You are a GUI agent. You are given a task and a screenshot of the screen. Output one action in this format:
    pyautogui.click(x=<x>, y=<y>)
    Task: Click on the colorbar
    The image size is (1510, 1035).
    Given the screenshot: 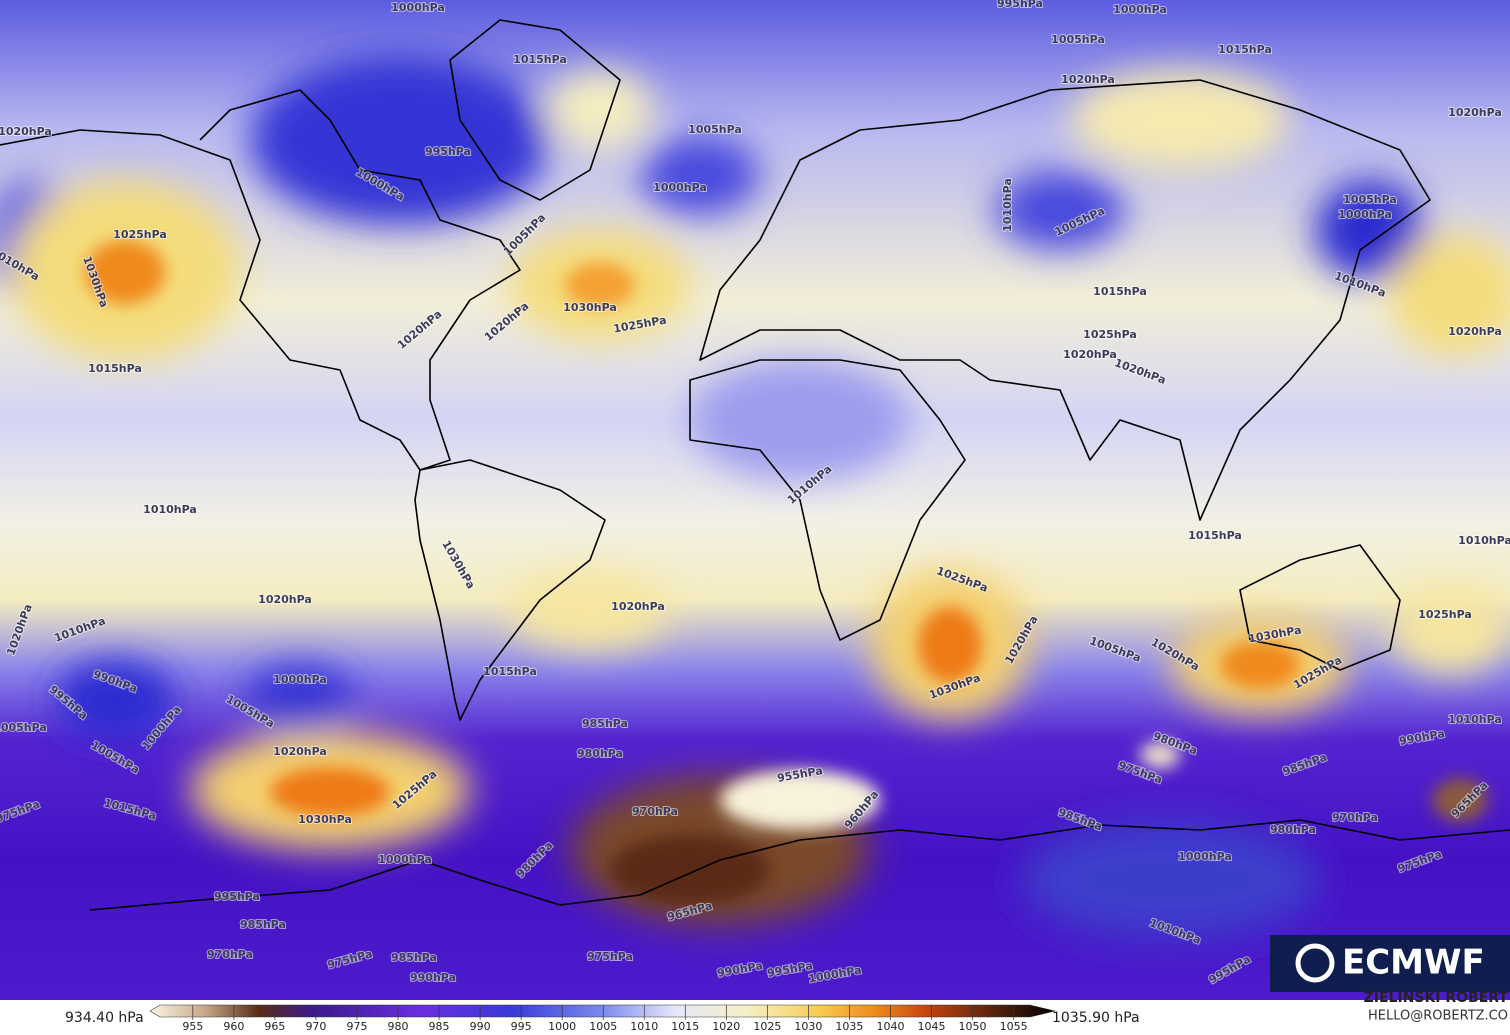 What is the action you would take?
    pyautogui.click(x=602, y=1011)
    